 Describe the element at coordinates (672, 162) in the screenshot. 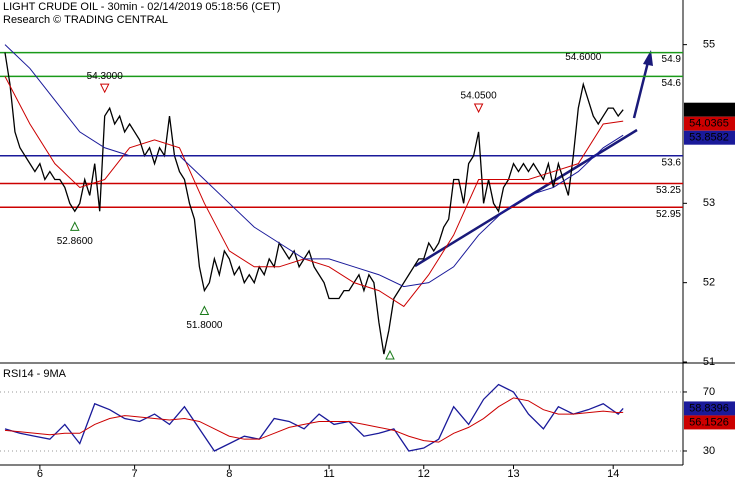

I see `level-label: 53.6` at that location.